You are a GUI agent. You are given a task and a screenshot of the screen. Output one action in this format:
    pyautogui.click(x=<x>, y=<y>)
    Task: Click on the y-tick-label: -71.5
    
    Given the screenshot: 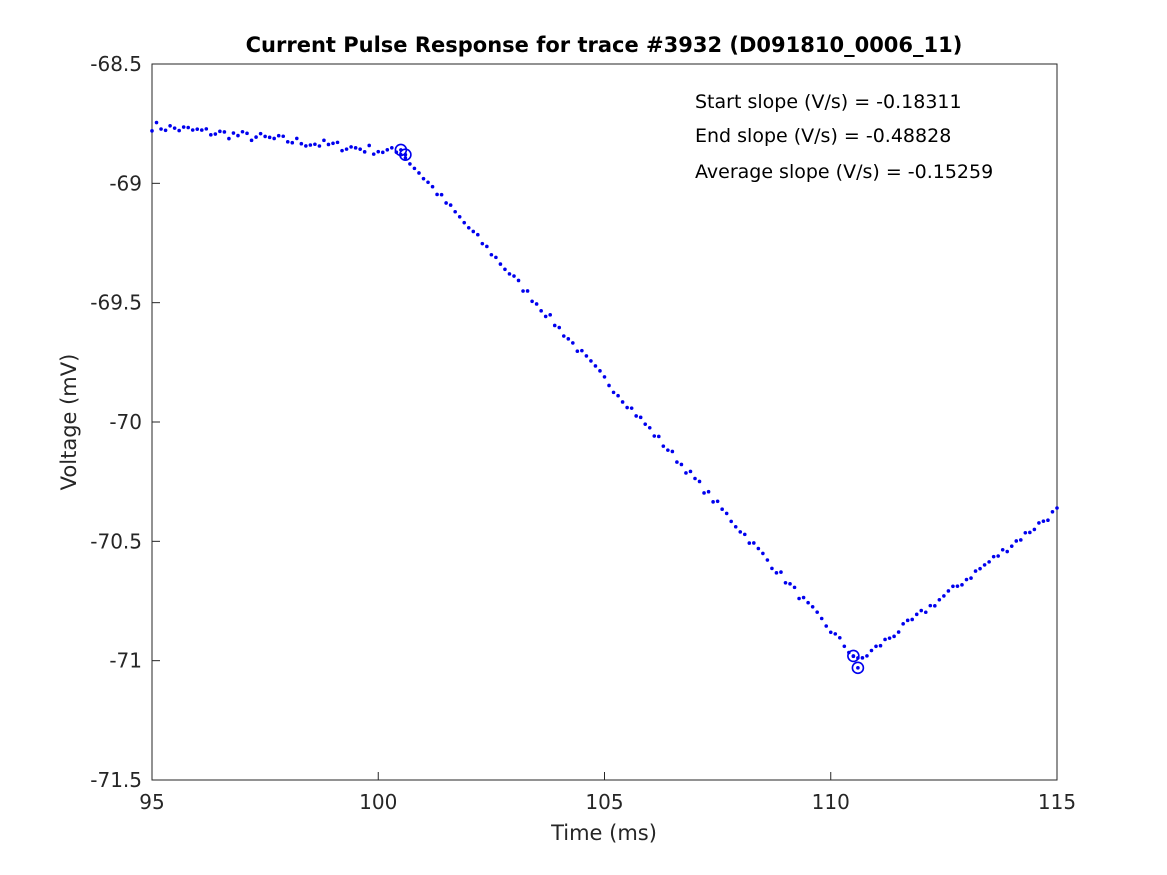 What is the action you would take?
    pyautogui.click(x=116, y=780)
    